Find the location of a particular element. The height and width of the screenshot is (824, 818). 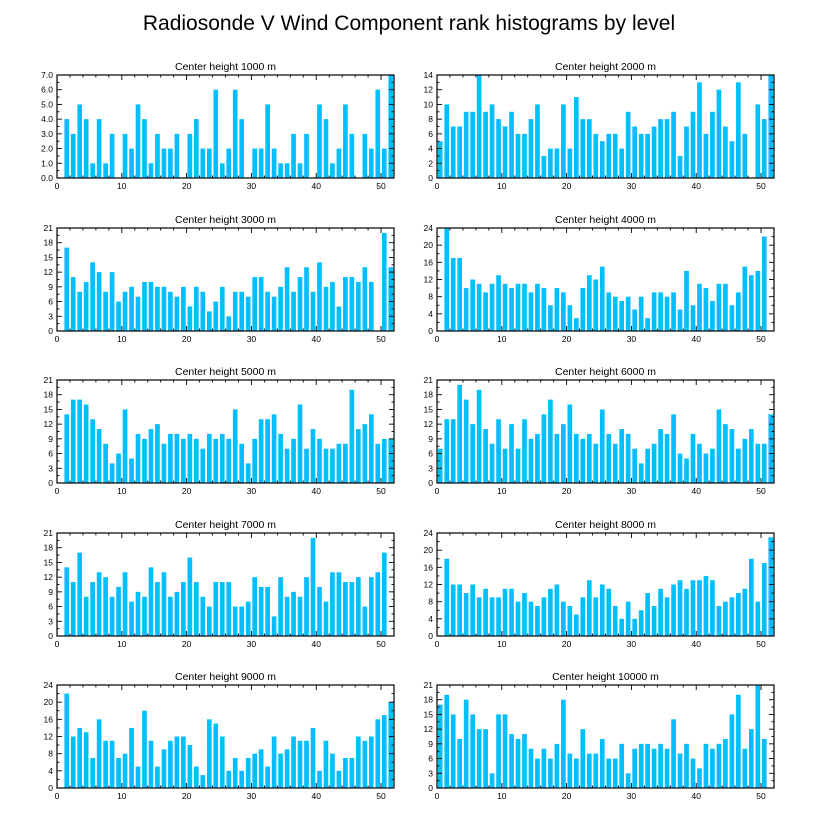

x-tick-label: 40 is located at coordinates (696, 644).